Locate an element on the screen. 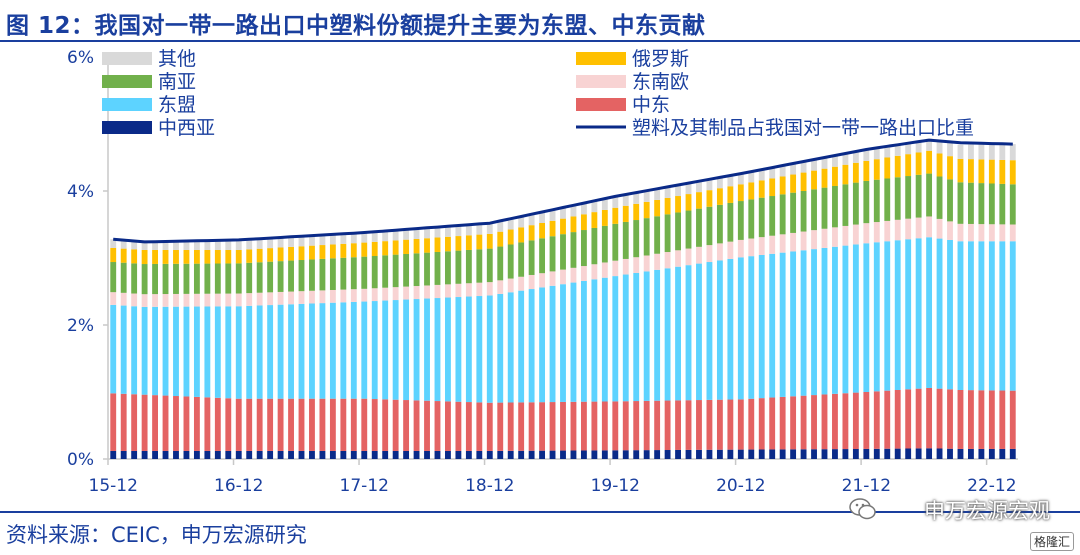 The width and height of the screenshot is (1080, 555). title-rule is located at coordinates (540, 41).